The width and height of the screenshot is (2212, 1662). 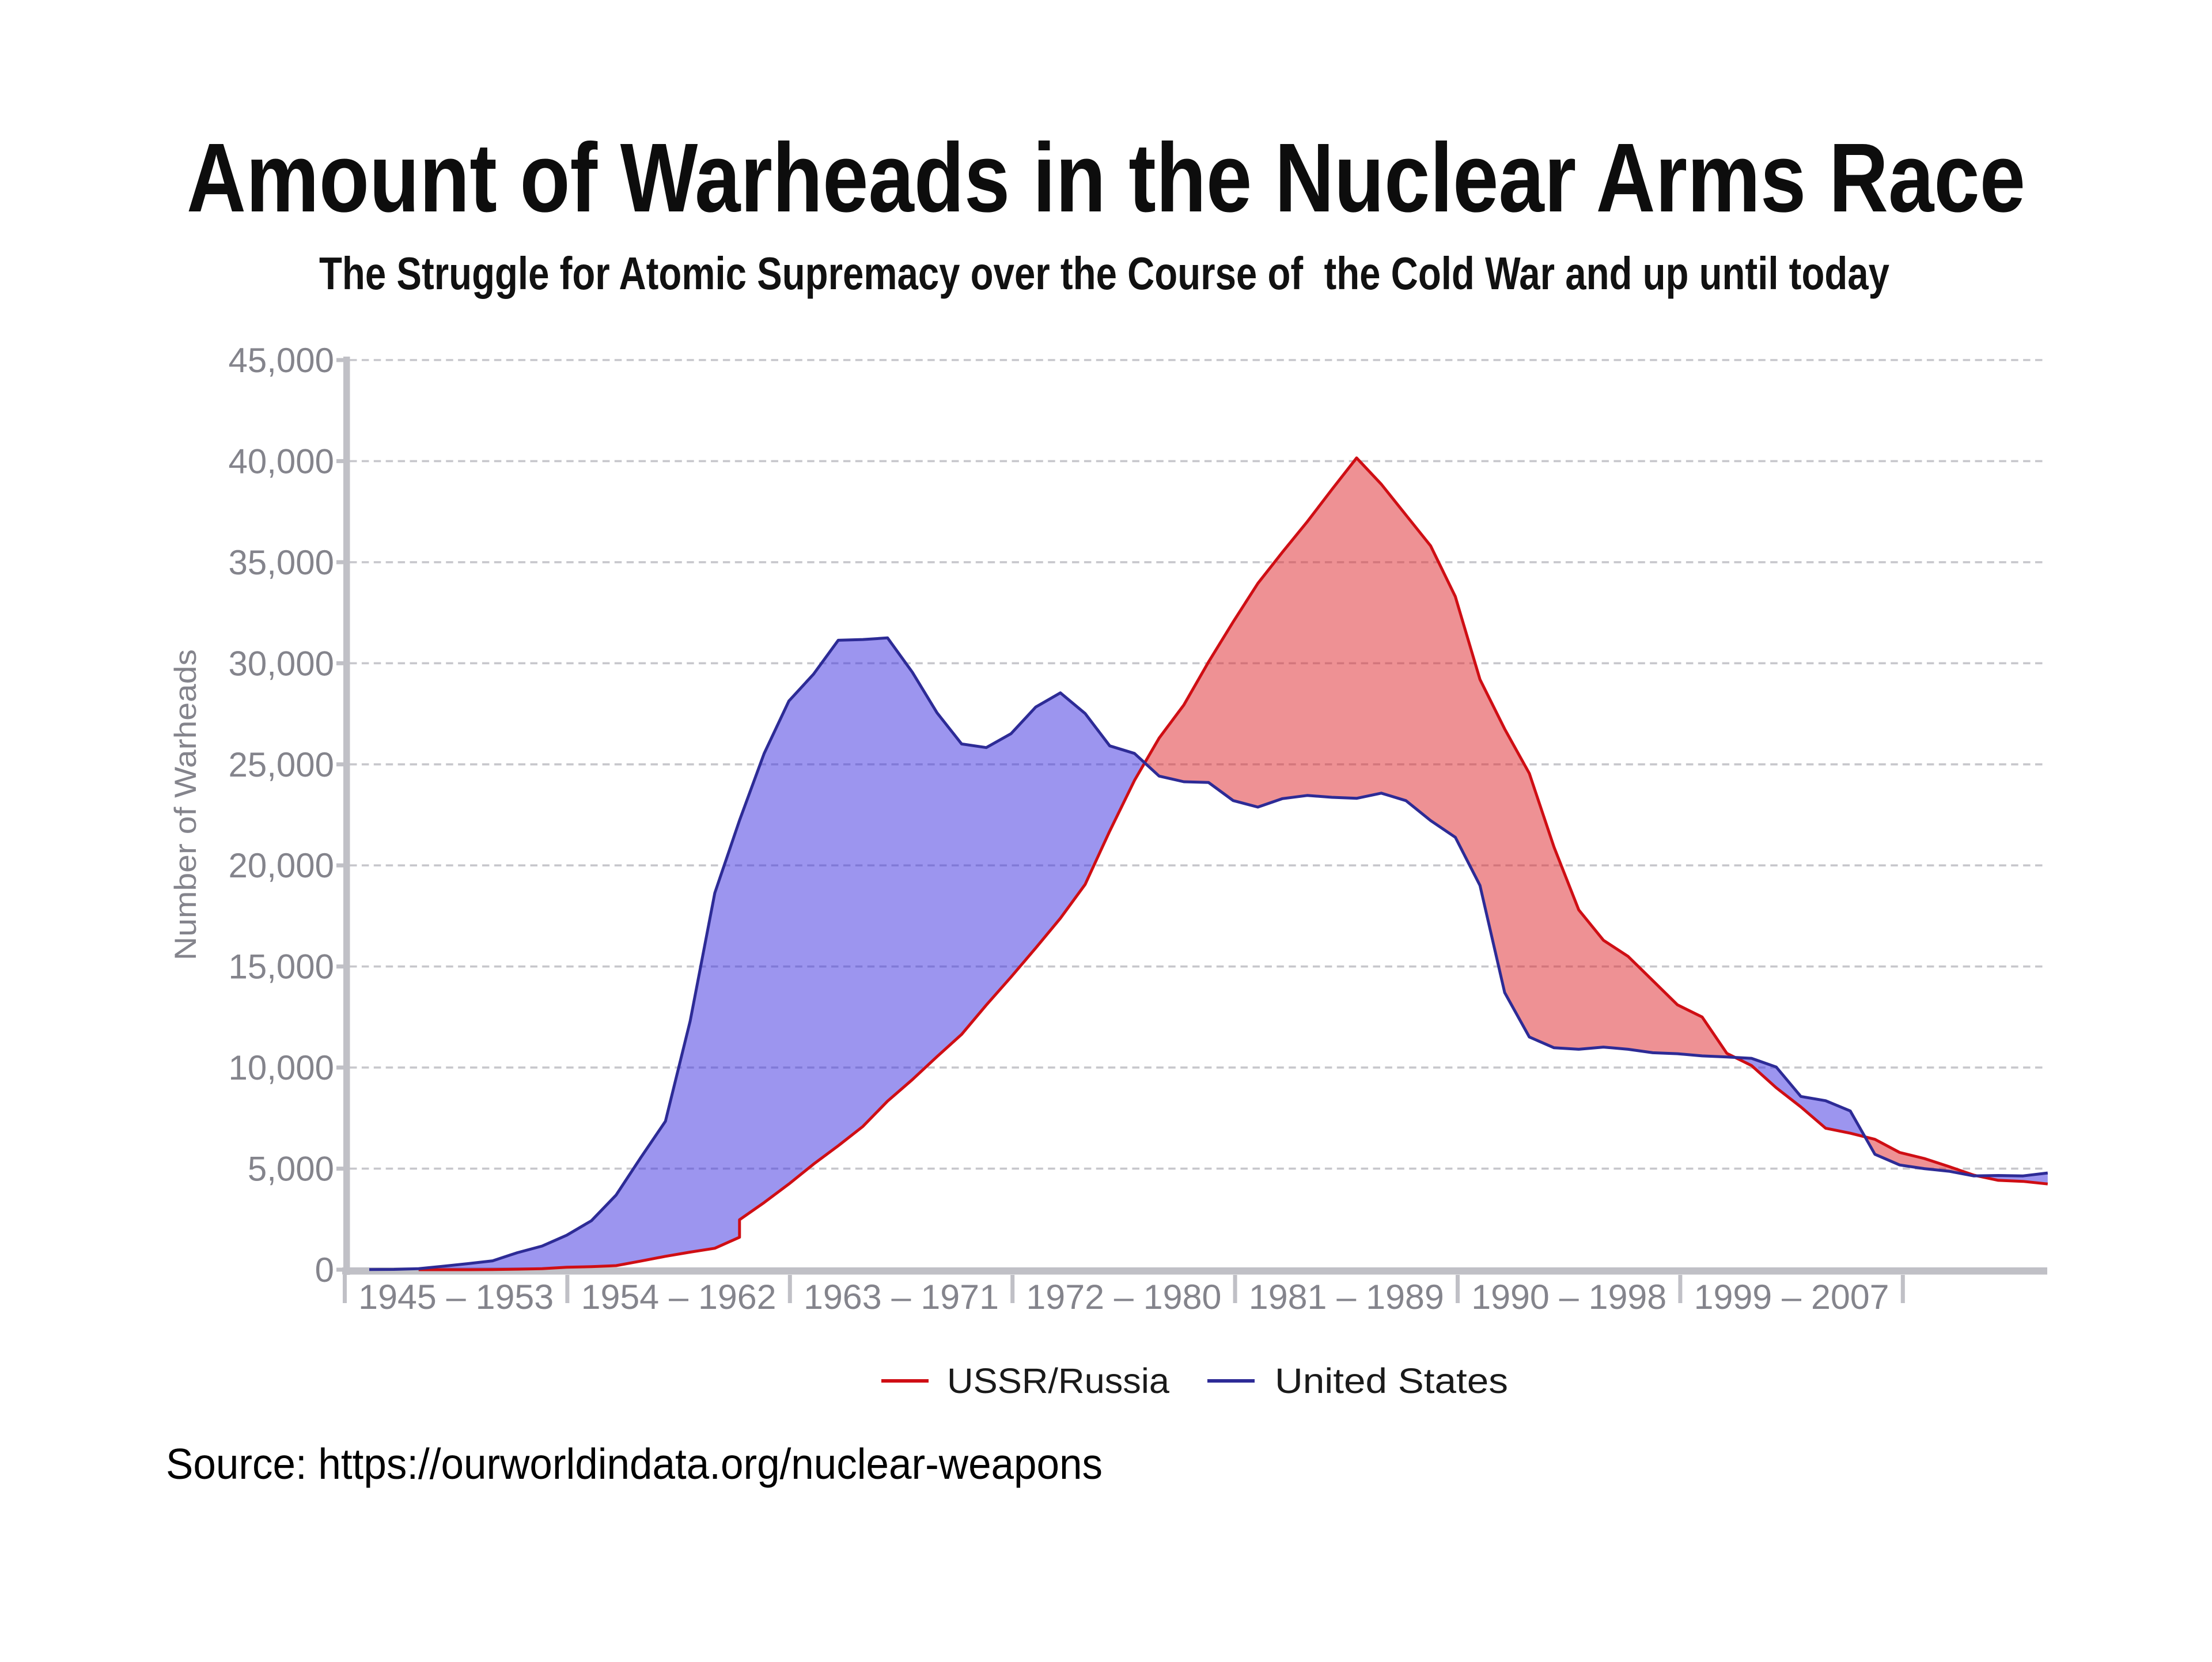 I want to click on svg-text: 1972 – 1980, so click(x=1123, y=1297).